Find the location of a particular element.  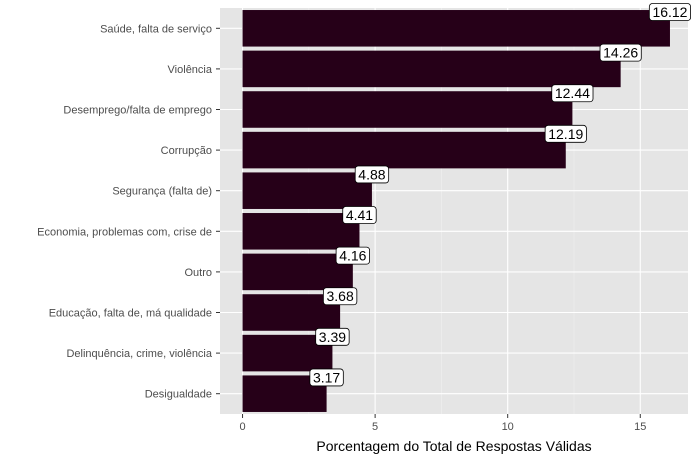

data-label: 4.16 is located at coordinates (352, 255).